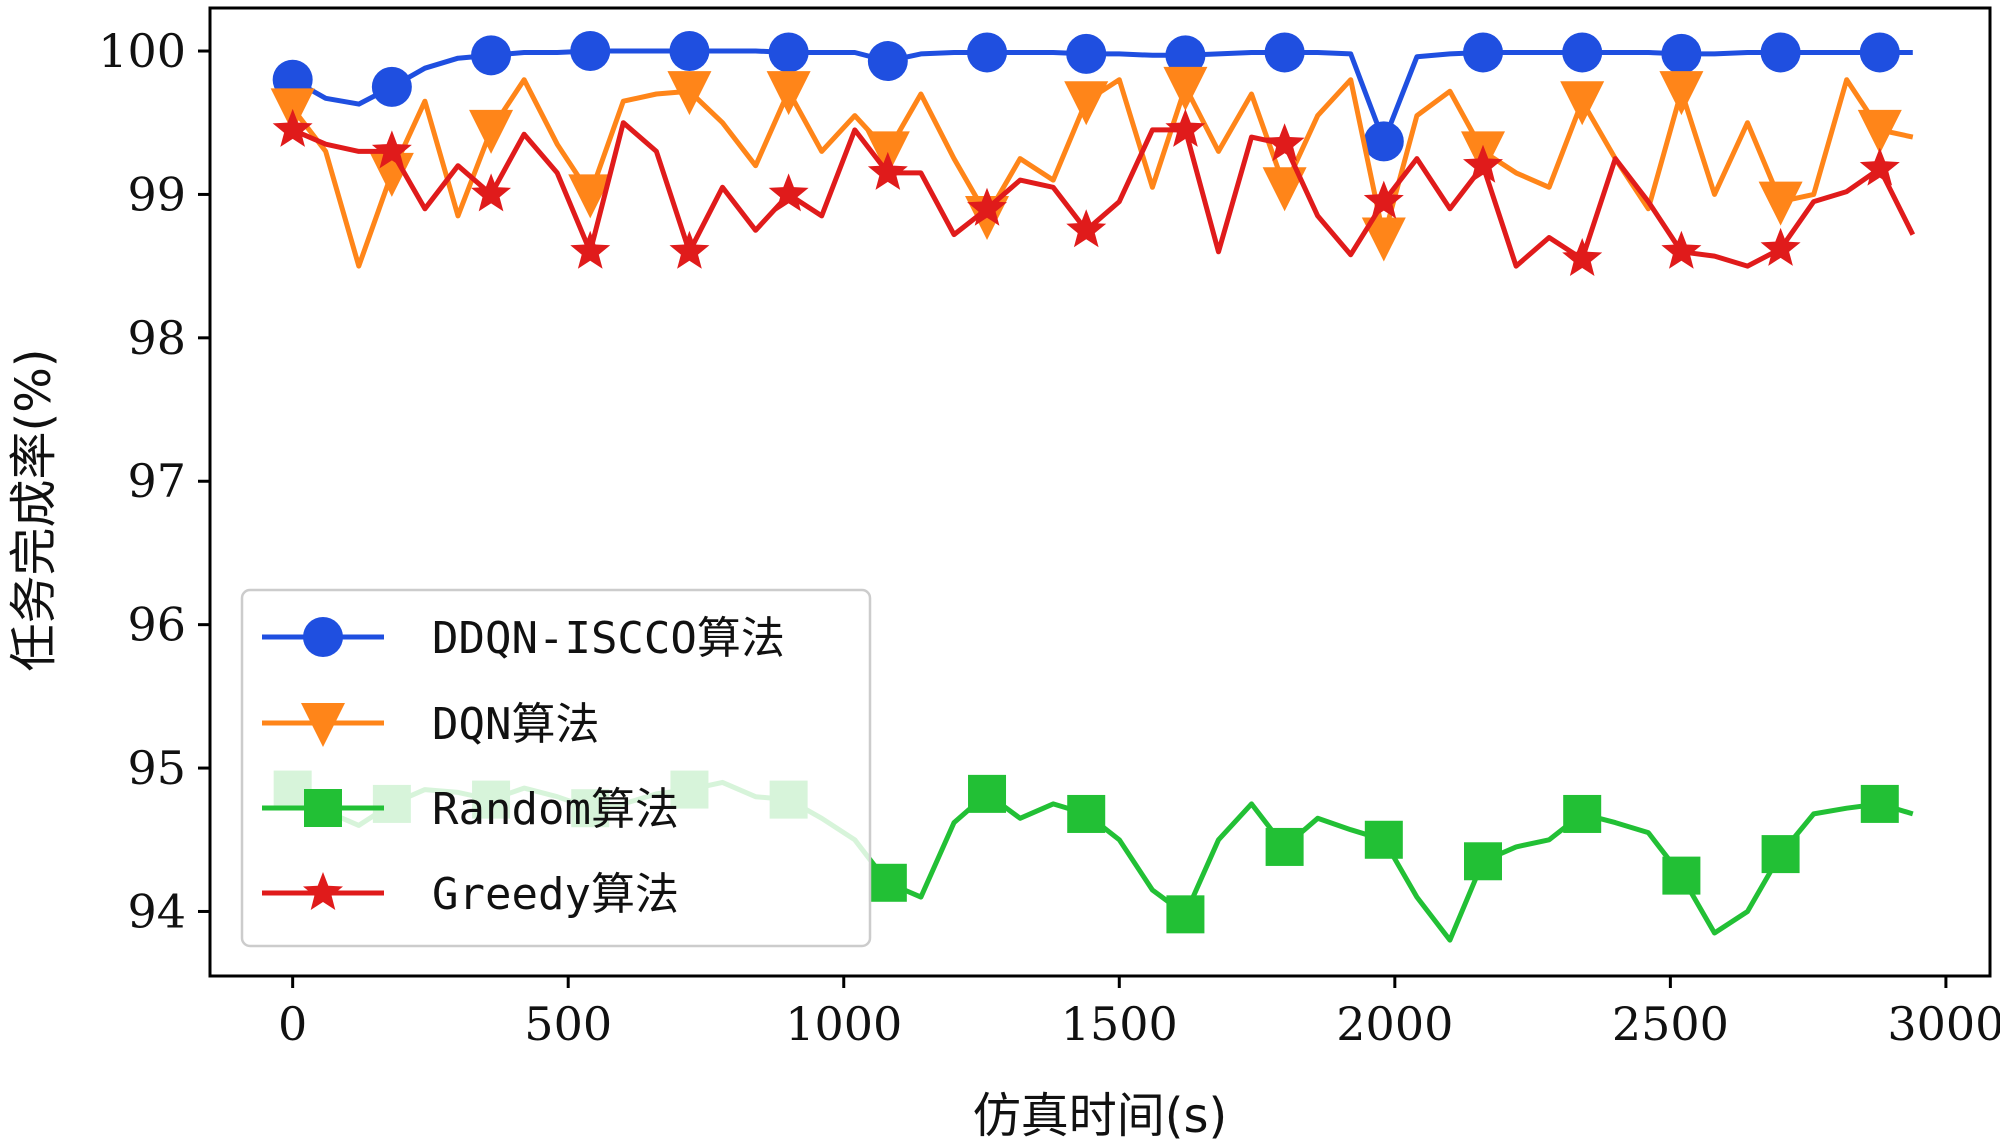 This screenshot has height=1146, width=2000. Describe the element at coordinates (515, 724) in the screenshot. I see `legend-label: DQN算法` at that location.